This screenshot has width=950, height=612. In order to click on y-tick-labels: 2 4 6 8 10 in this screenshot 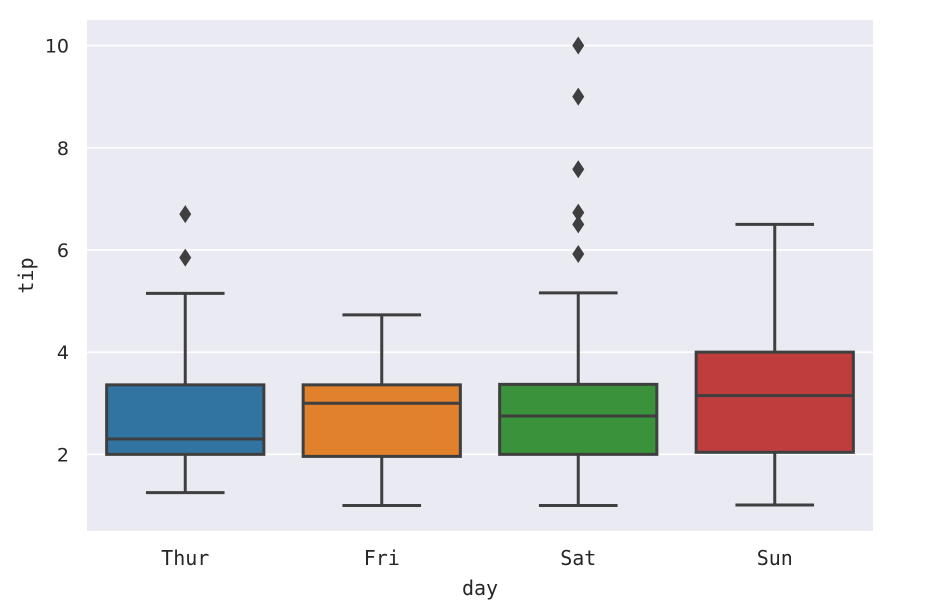, I will do `click(57, 251)`.